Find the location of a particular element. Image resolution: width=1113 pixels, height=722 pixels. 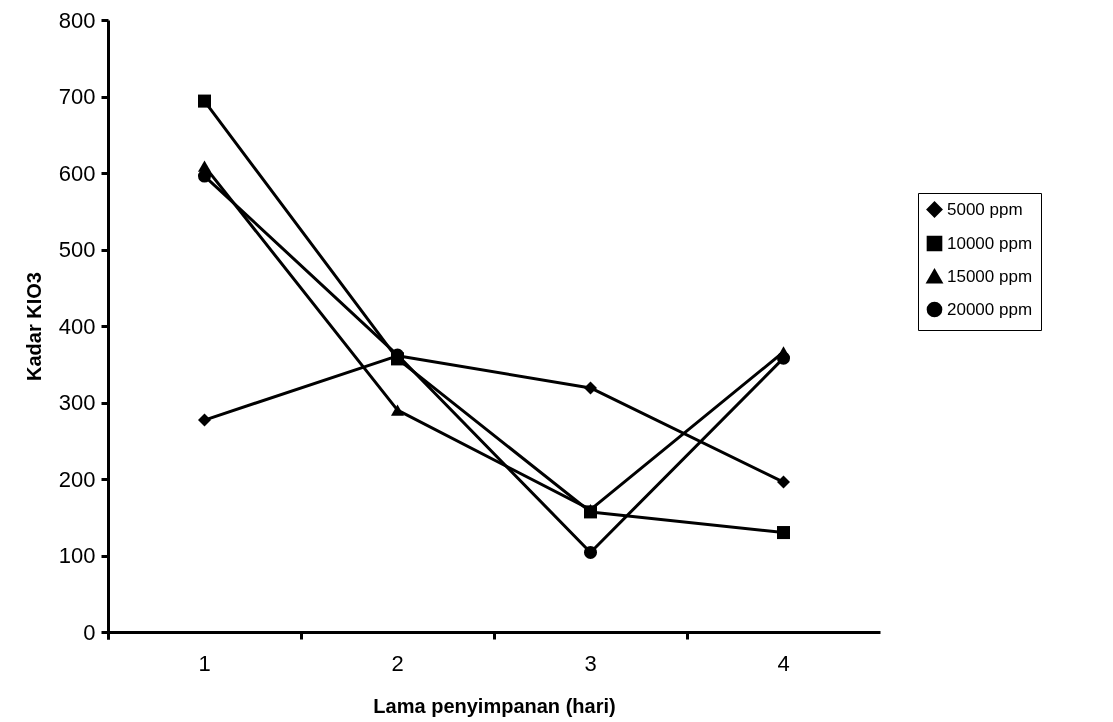

y-tick-label: 800 is located at coordinates (77, 20).